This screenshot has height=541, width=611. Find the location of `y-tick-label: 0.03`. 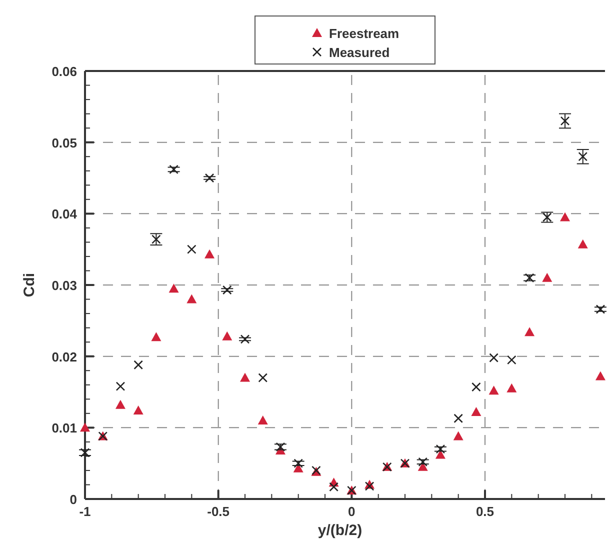

y-tick-label: 0.03 is located at coordinates (64, 285).